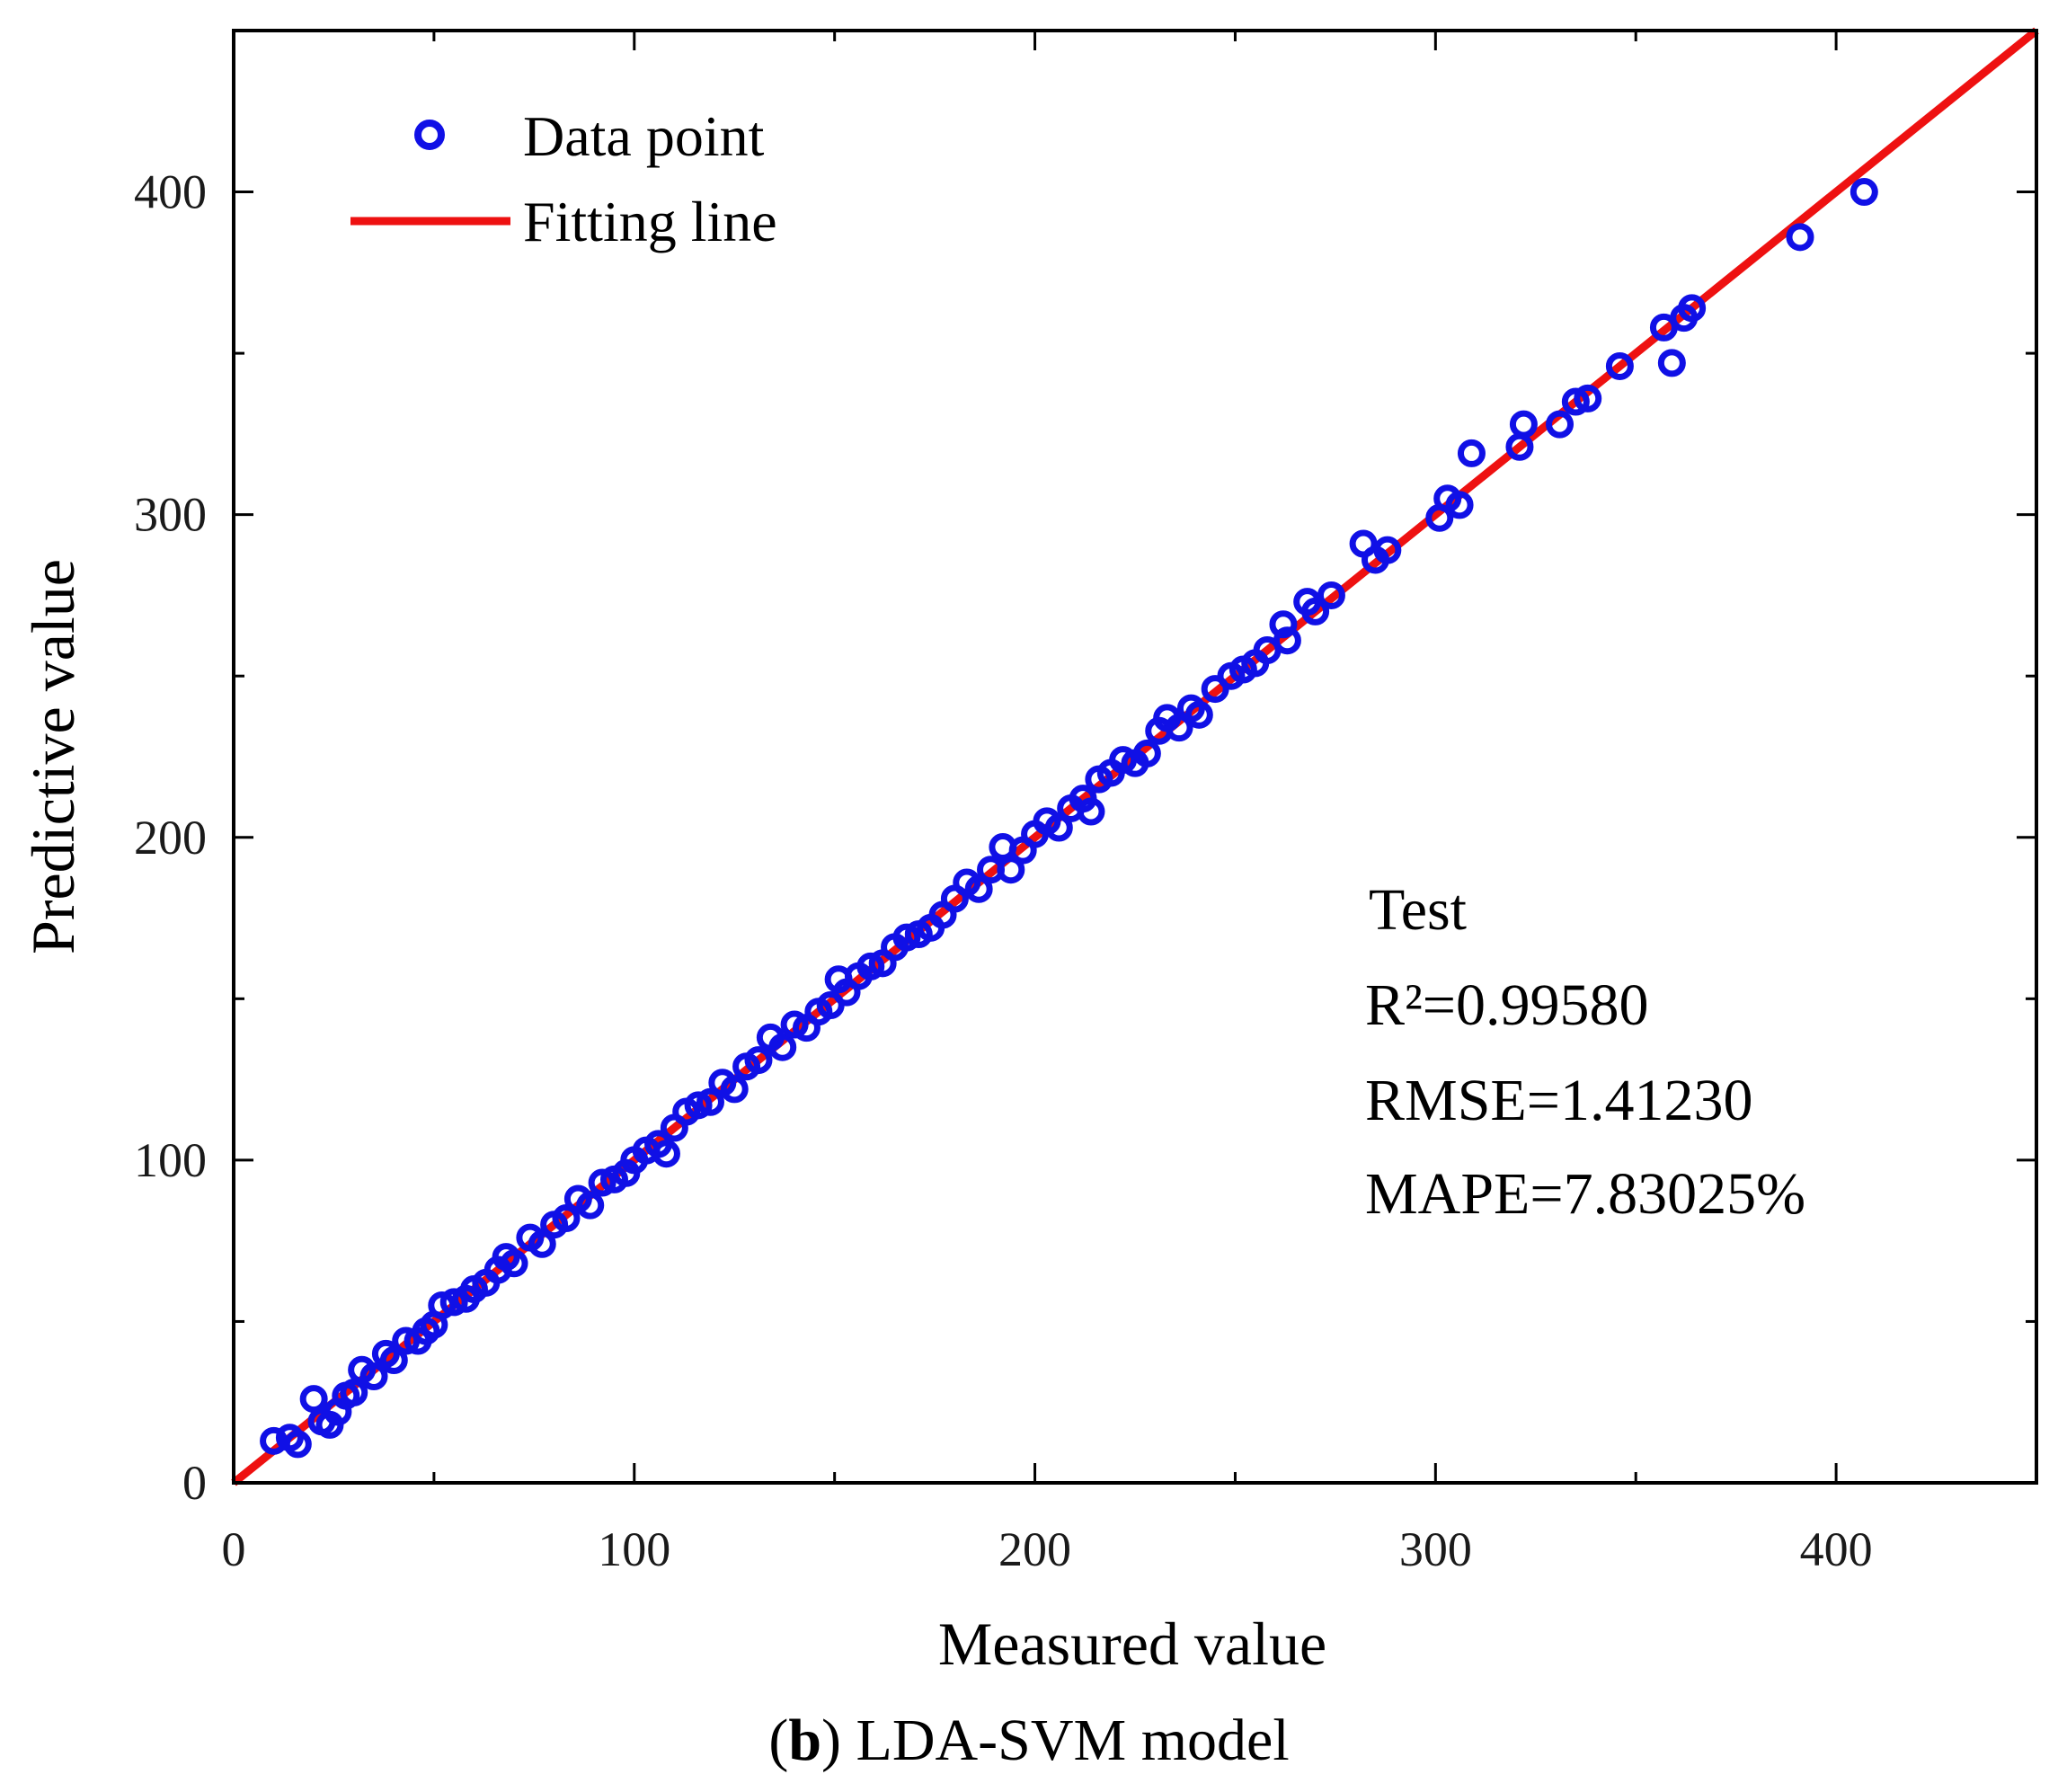  I want to click on x-tick-label: 300, so click(1435, 1549).